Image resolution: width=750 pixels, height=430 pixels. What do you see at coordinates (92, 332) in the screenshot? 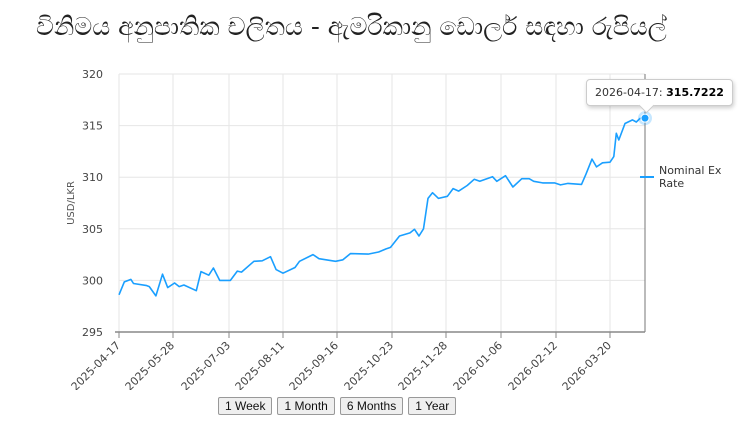
I see `y-tick-label: 295` at bounding box center [92, 332].